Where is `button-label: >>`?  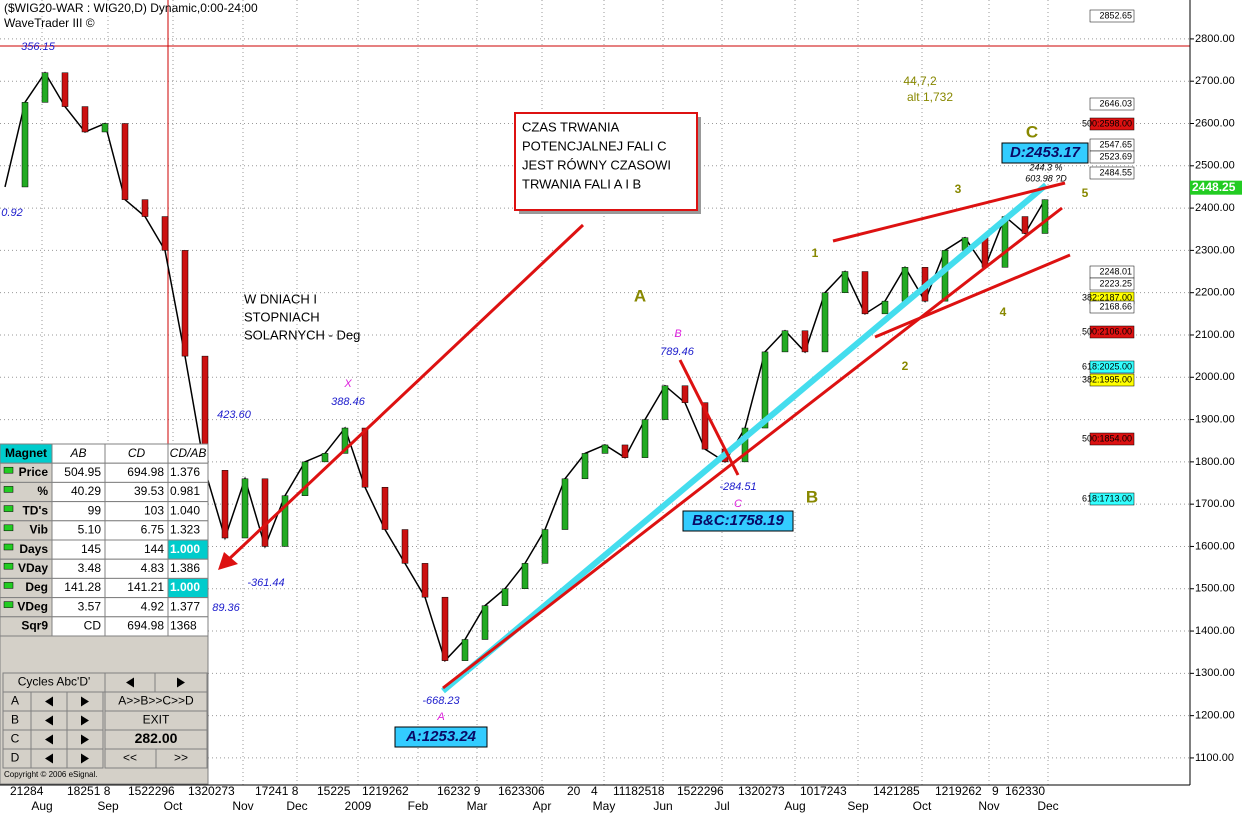 button-label: >> is located at coordinates (181, 758).